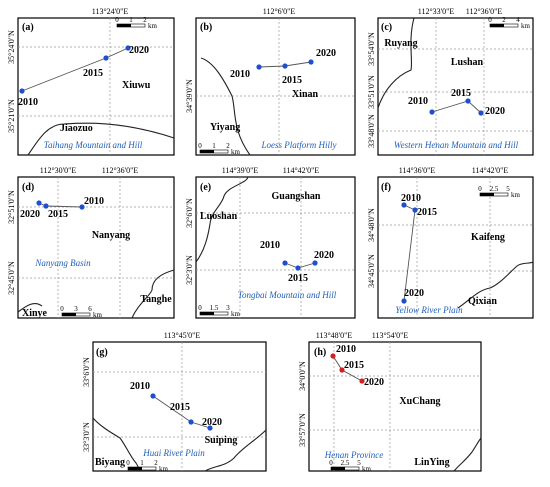 The width and height of the screenshot is (550, 487). What do you see at coordinates (189, 270) in the screenshot?
I see `latitude-tick: 32°3'0"N` at bounding box center [189, 270].